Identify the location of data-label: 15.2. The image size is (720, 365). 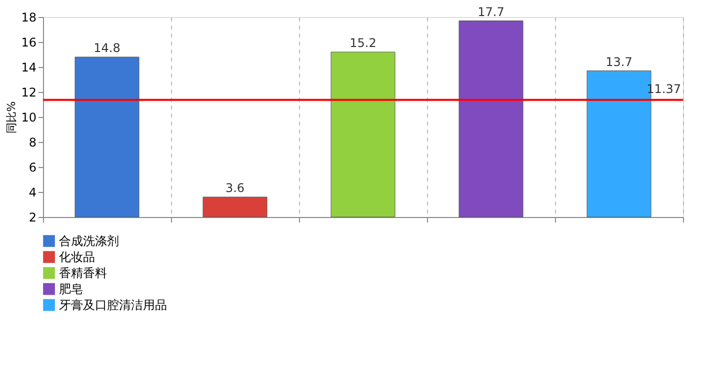
(363, 43).